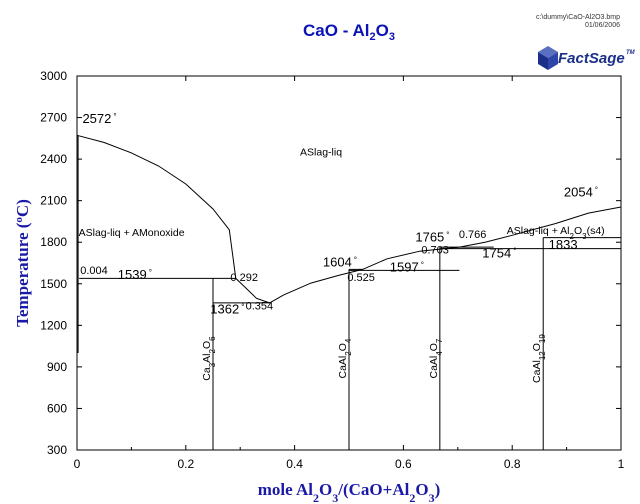  I want to click on compound-label: CaAl2O4, so click(345, 358).